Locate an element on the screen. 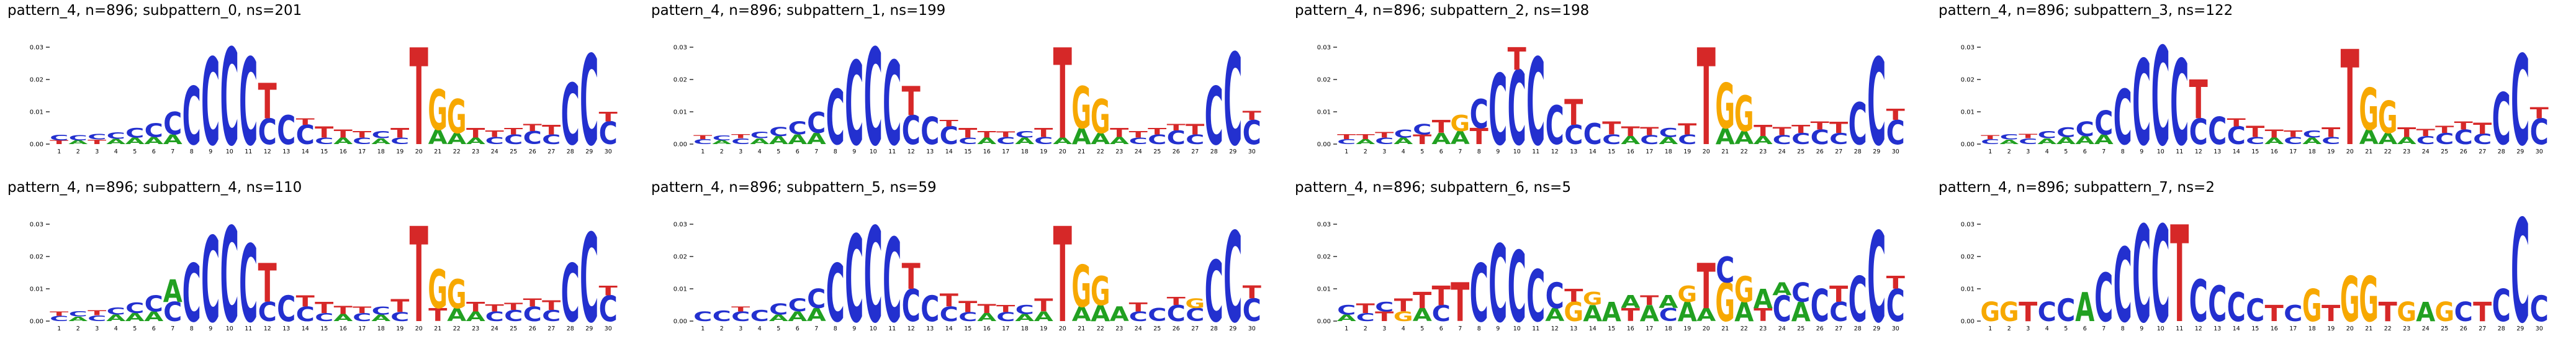 Image resolution: width=2576 pixels, height=354 pixels. plot-title: pattern_4, n=896; subpattern_6, ns=5 is located at coordinates (1433, 187).